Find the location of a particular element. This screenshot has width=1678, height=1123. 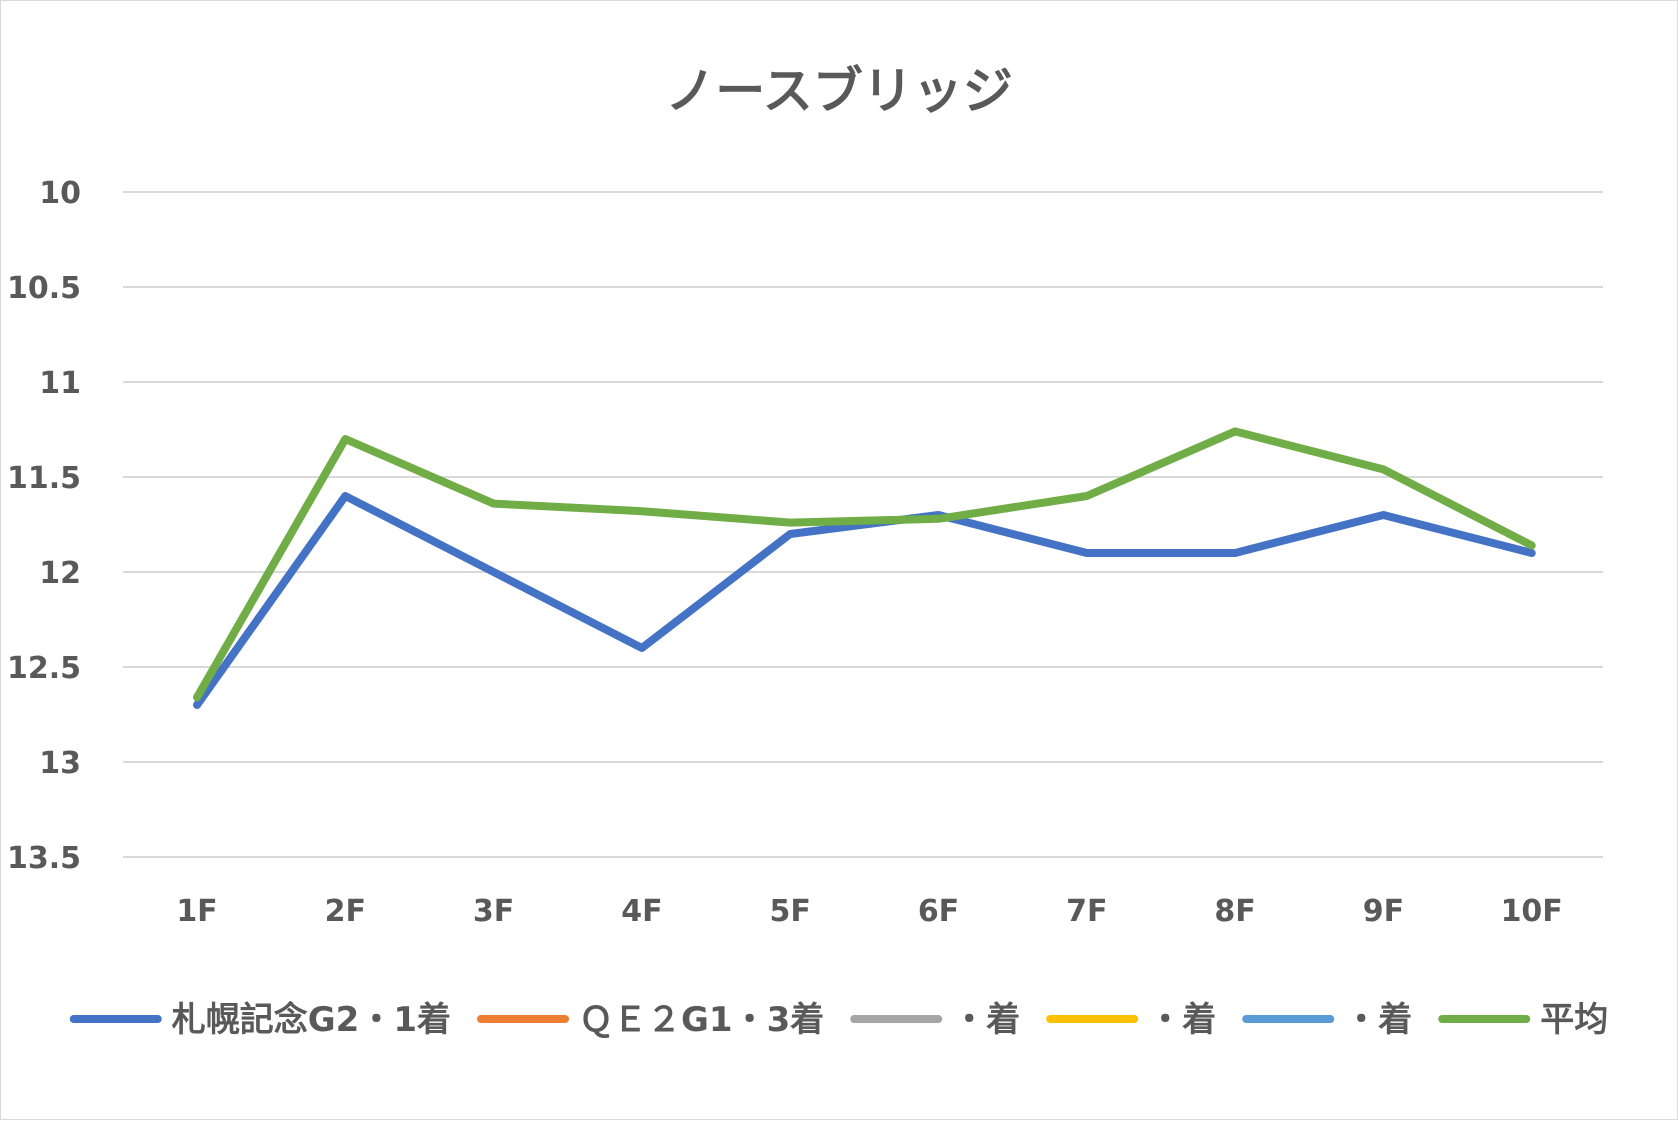

legend-label: 札幌記念G2・1着 is located at coordinates (311, 1020).